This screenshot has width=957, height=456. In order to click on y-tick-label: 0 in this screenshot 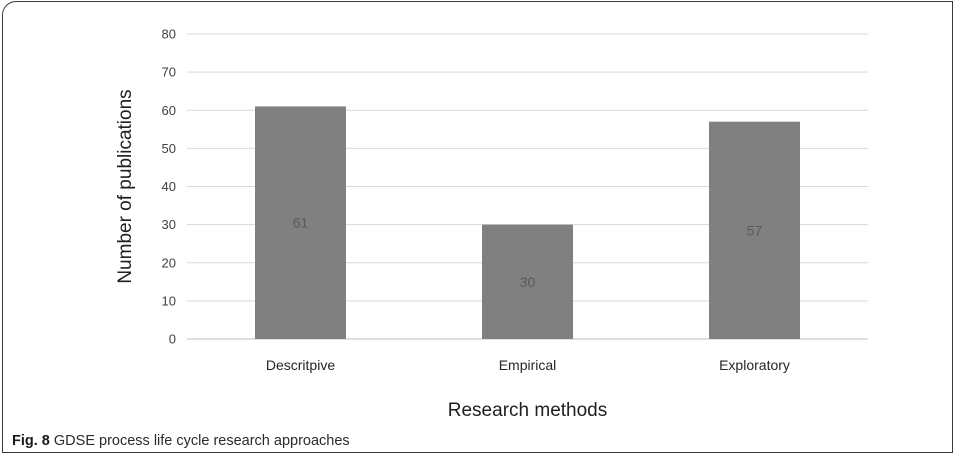, I will do `click(172, 339)`.